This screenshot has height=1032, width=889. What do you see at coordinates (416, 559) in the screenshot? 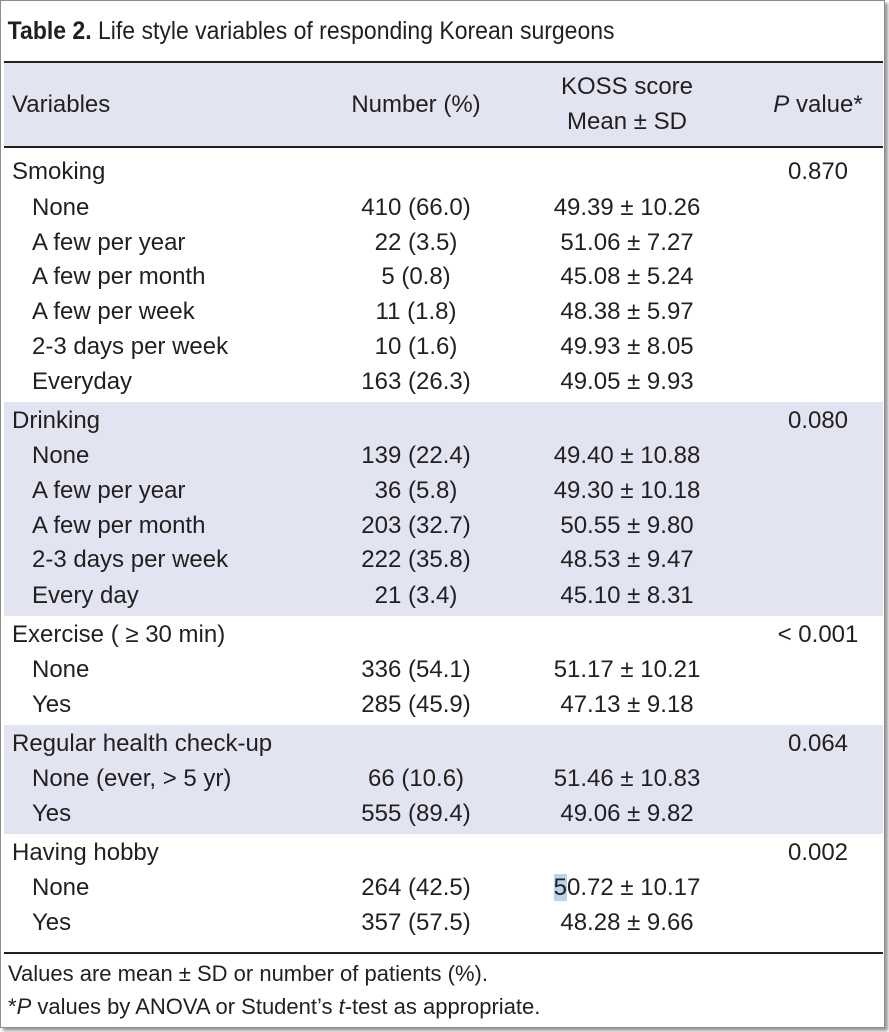
I see `table-row-number: 222 (35.8)` at bounding box center [416, 559].